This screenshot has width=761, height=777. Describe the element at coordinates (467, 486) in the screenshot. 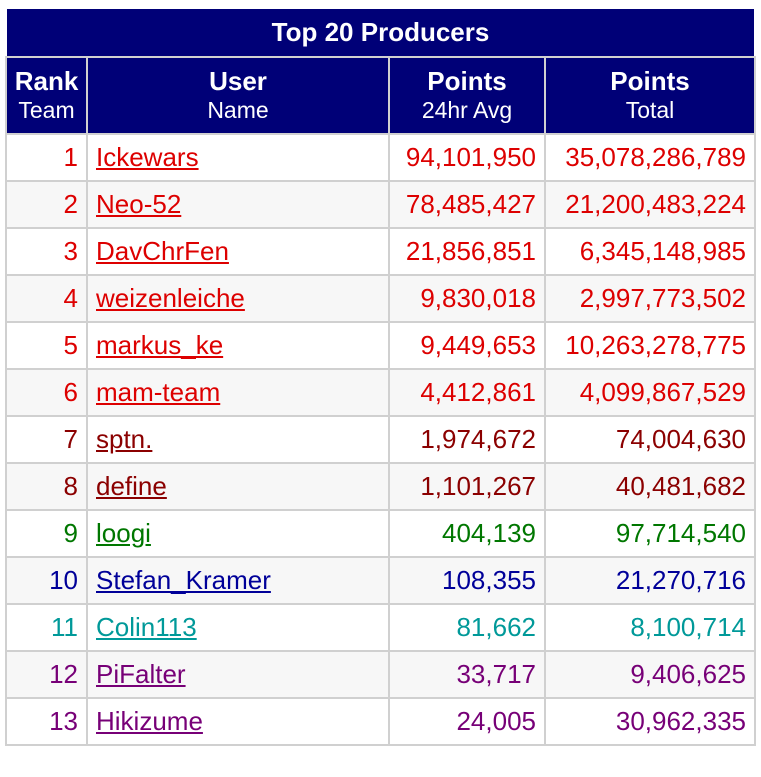

I see `points-avg-cell: 1,101,267` at that location.